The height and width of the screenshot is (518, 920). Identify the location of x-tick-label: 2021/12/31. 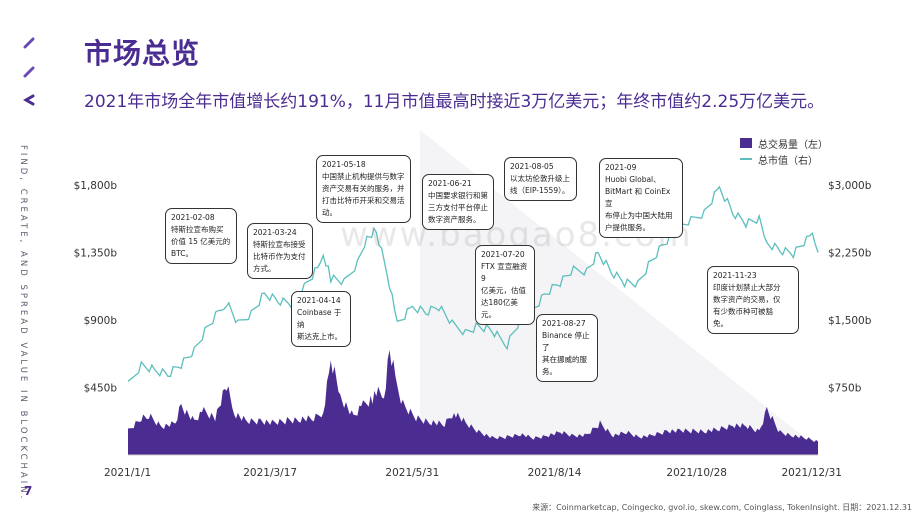
(811, 473).